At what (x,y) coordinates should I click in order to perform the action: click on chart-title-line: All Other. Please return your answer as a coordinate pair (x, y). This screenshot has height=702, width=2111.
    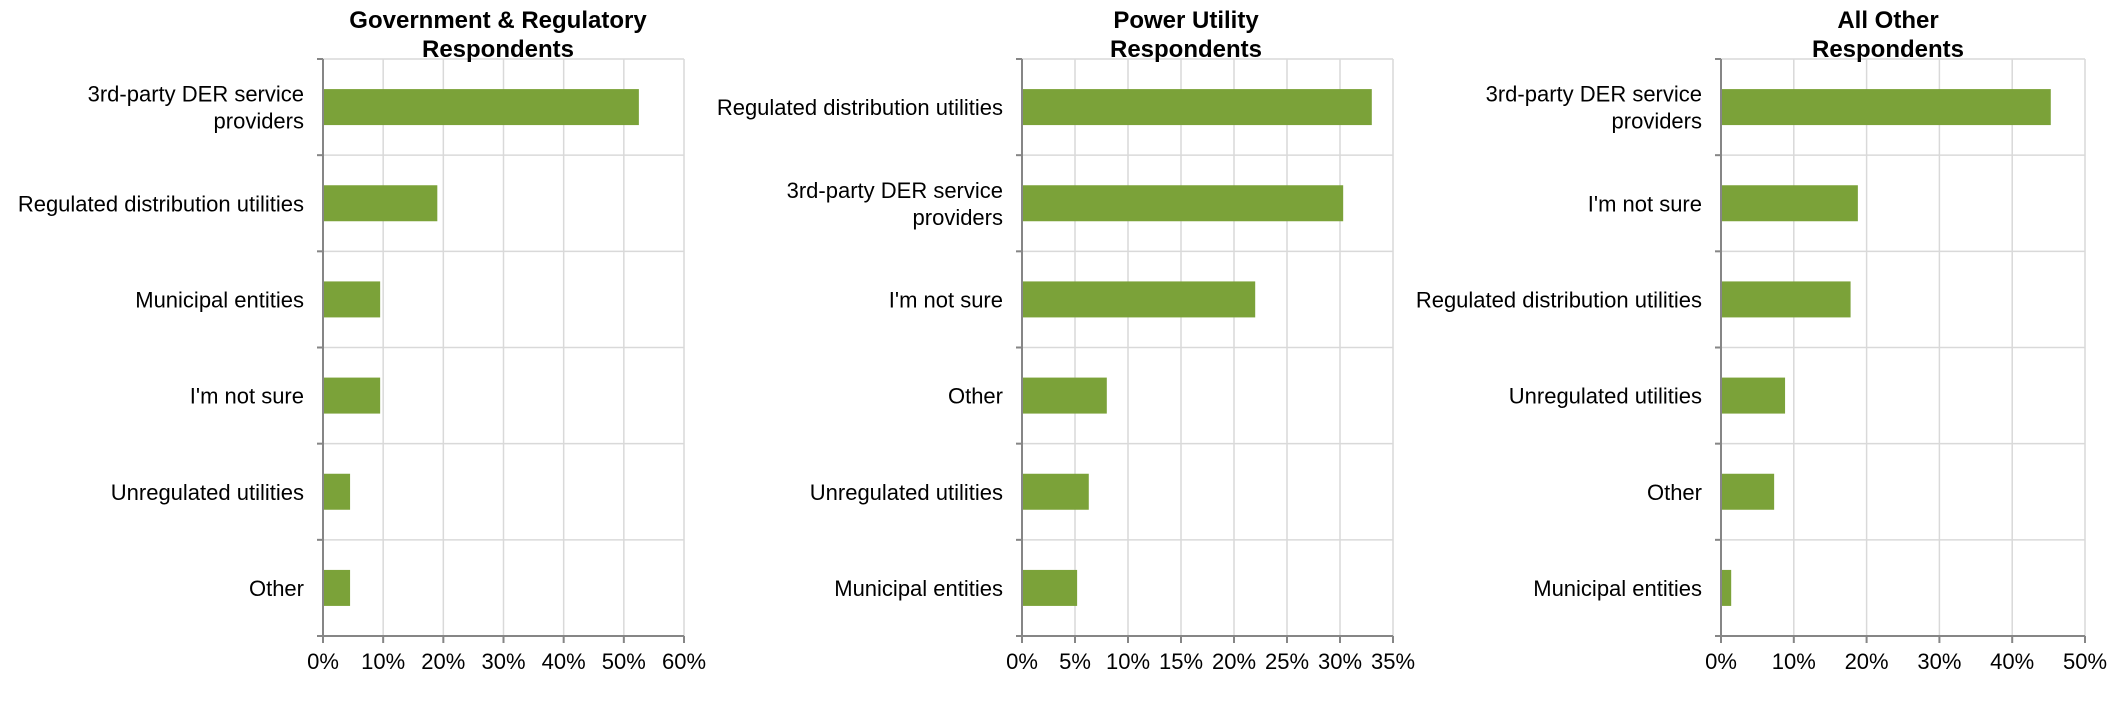
    Looking at the image, I should click on (1887, 20).